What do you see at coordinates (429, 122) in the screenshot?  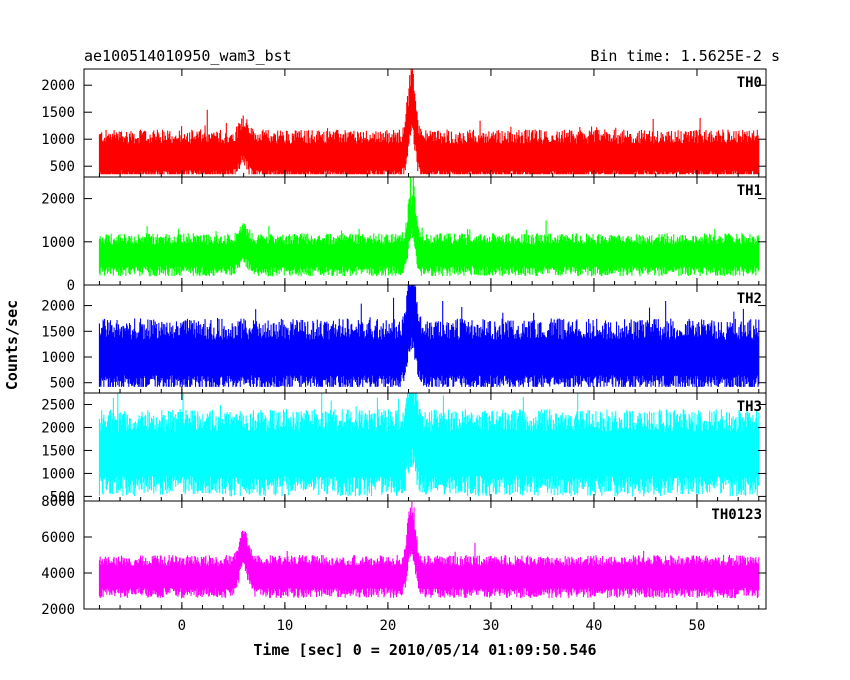 I see `series-line-th0` at bounding box center [429, 122].